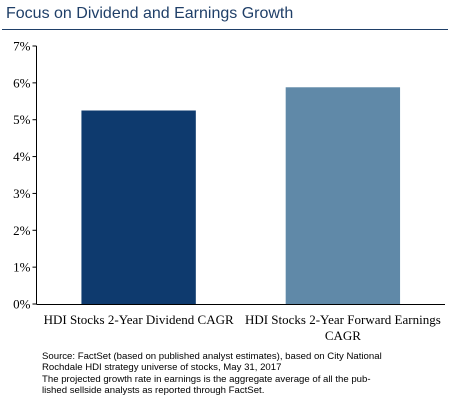 The width and height of the screenshot is (450, 407). Describe the element at coordinates (22, 119) in the screenshot. I see `y-tick-label: 5%` at that location.